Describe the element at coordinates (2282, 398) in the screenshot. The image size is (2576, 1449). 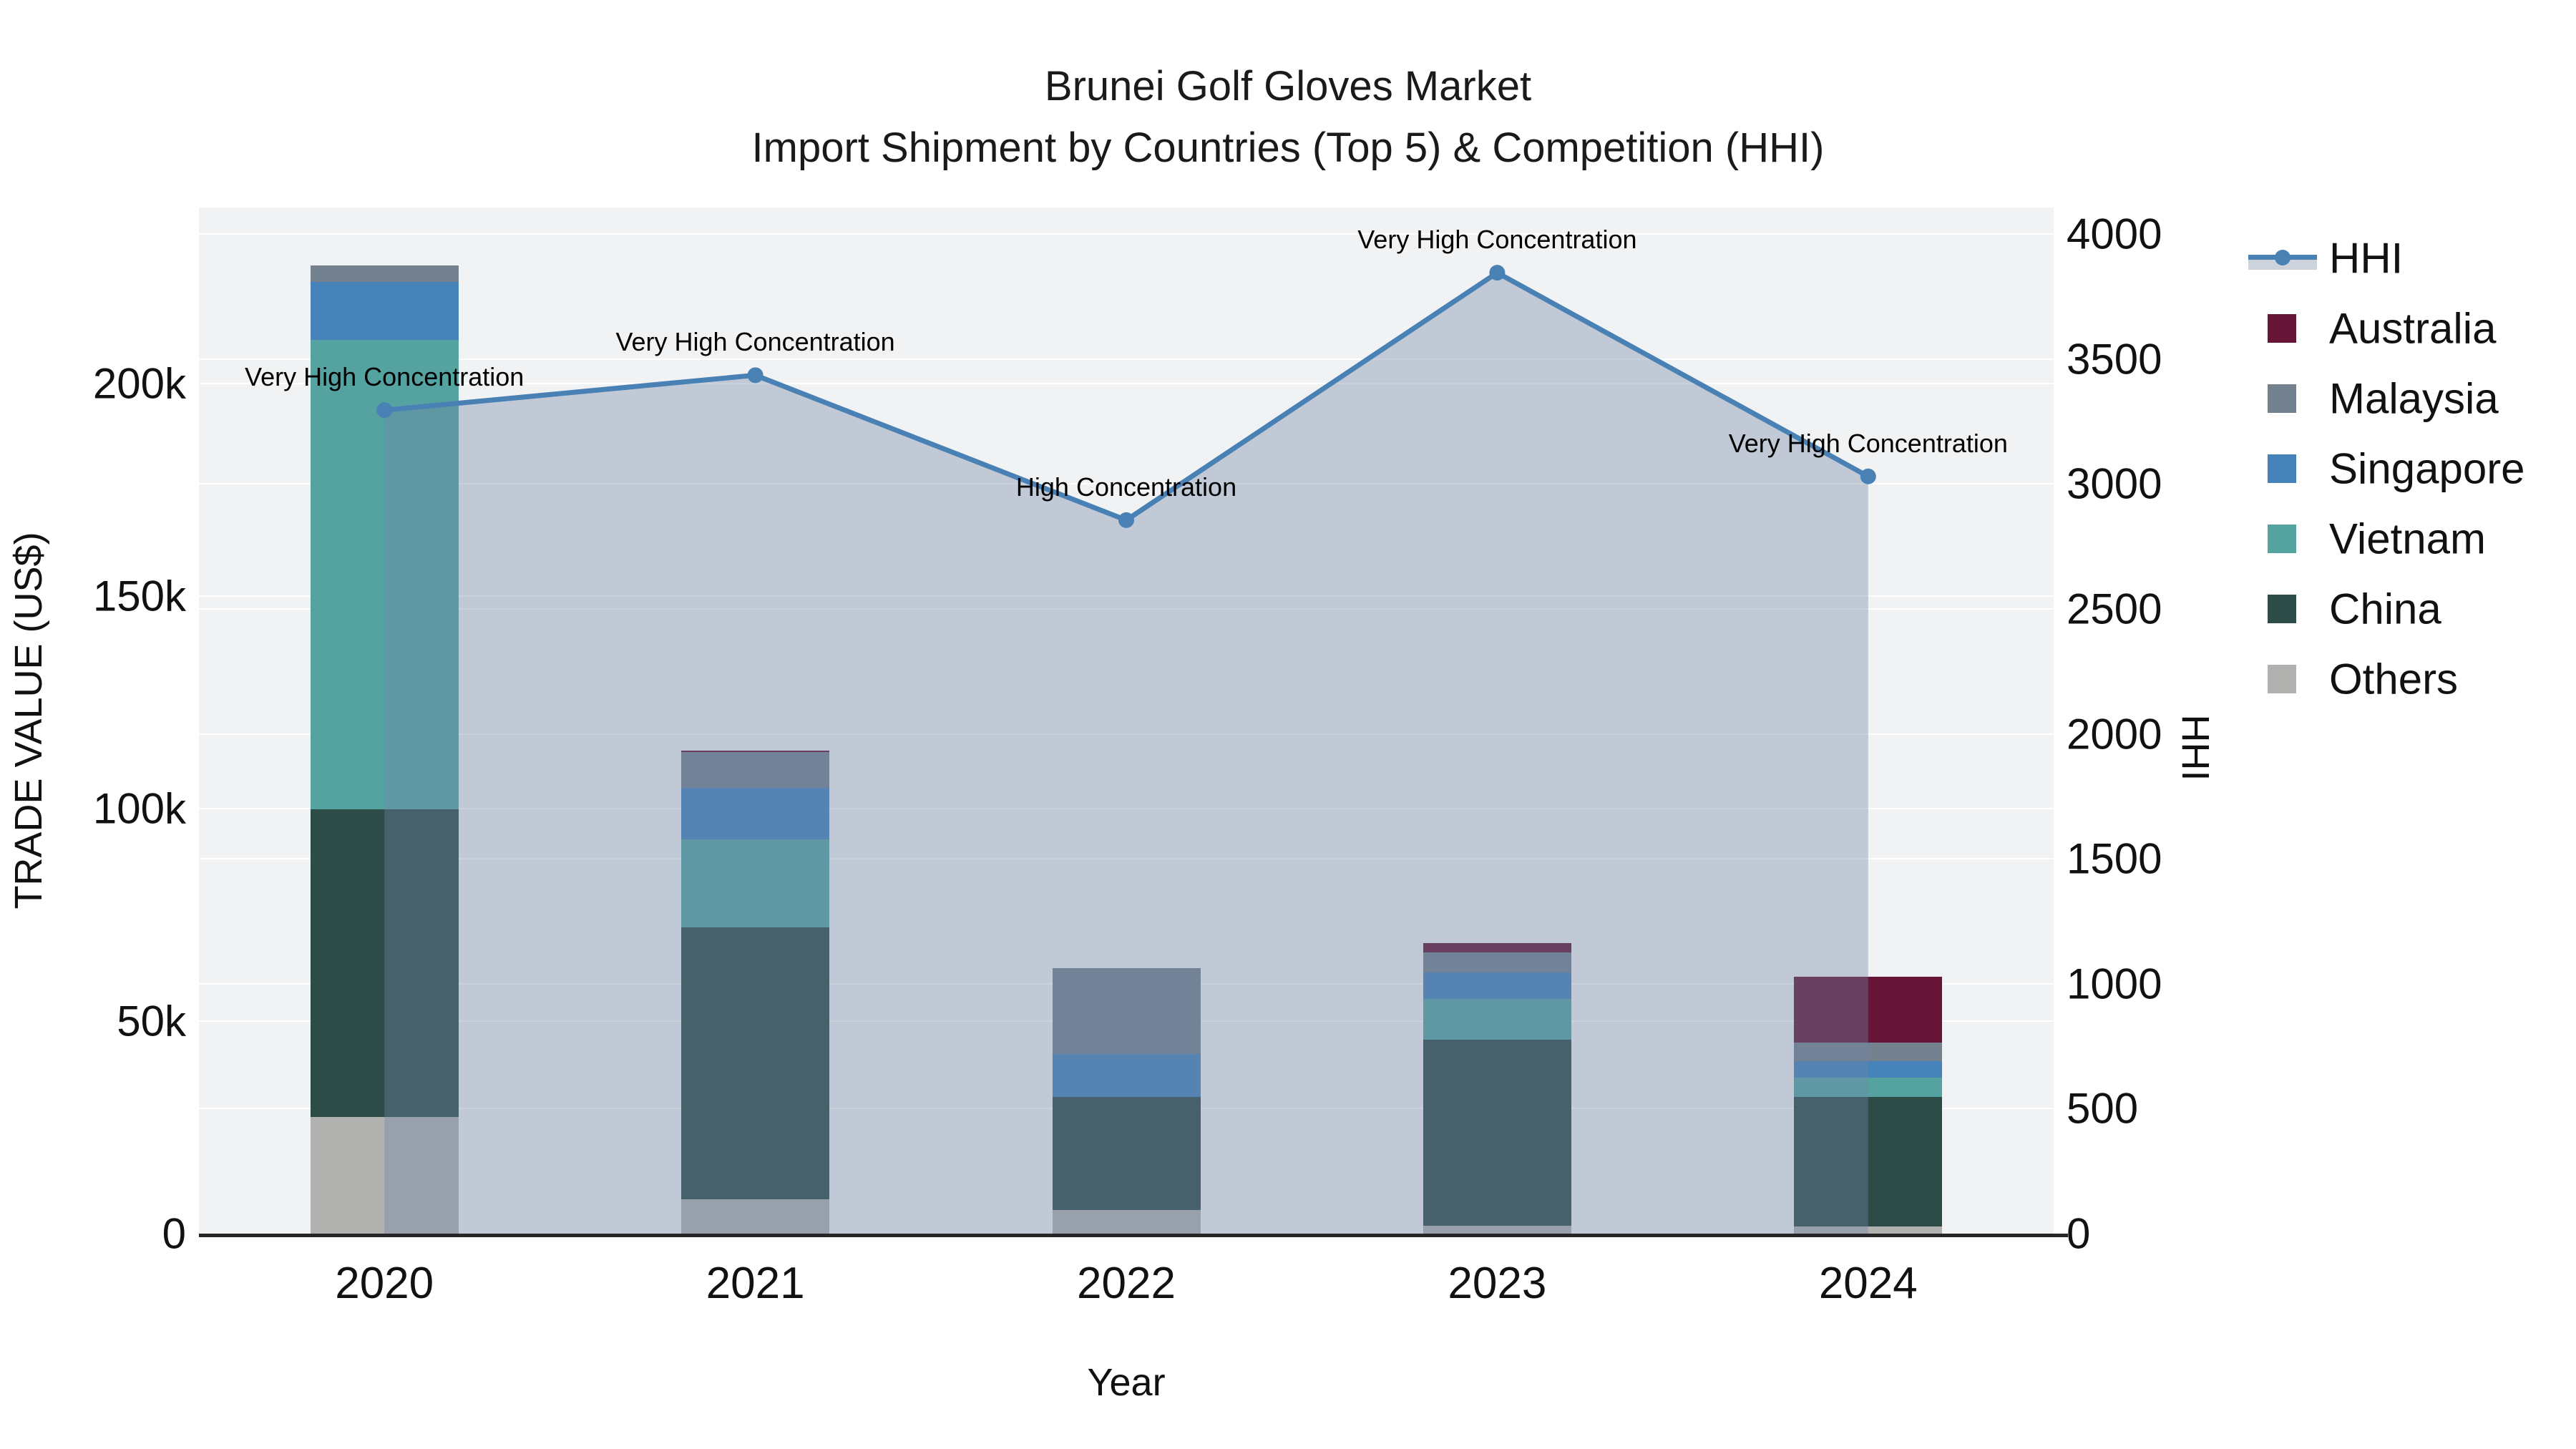
I see `legend-swatch-malaysia` at that location.